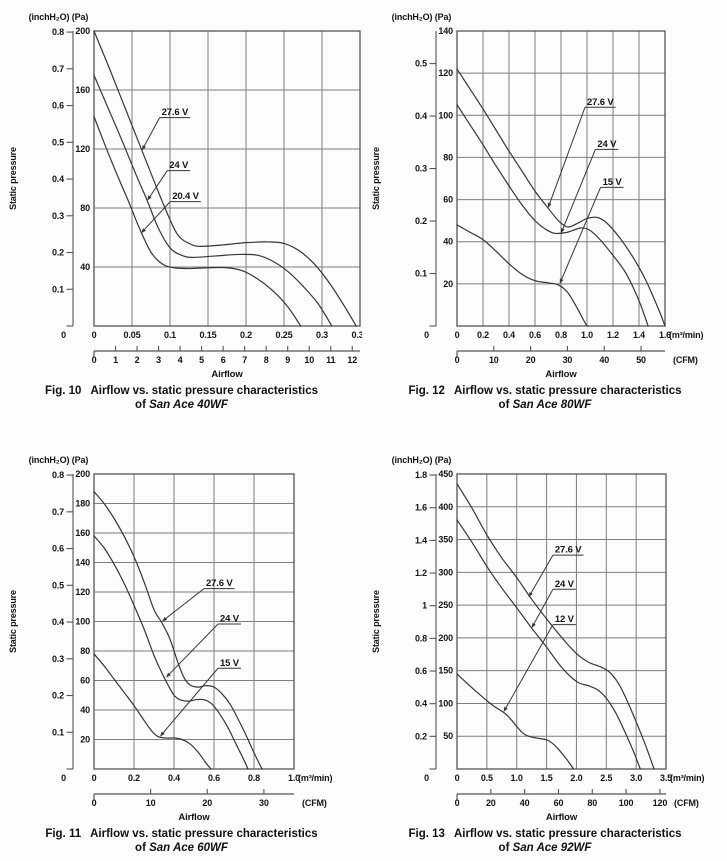 The width and height of the screenshot is (727, 861). I want to click on x-tick-label: 1.2, so click(613, 335).